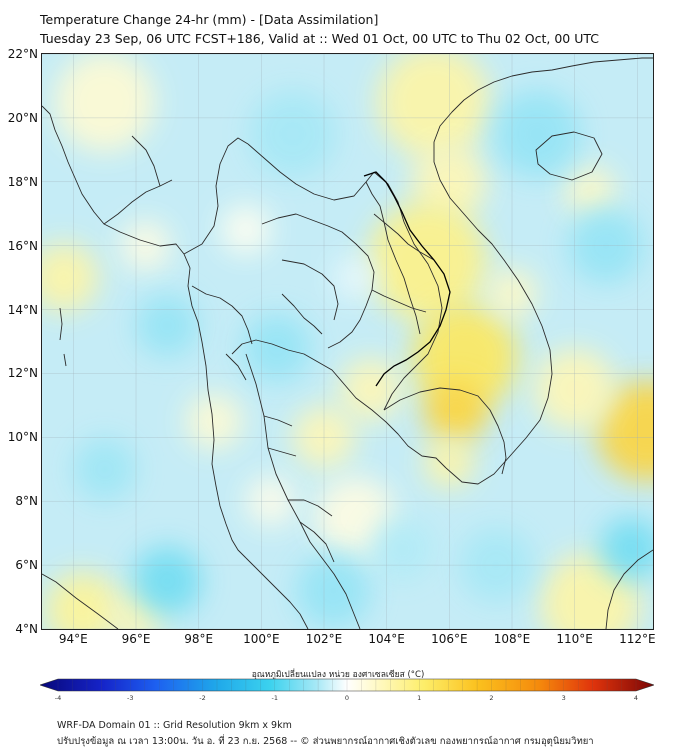 The height and width of the screenshot is (756, 676). Describe the element at coordinates (22, 181) in the screenshot. I see `lat-label: 18°N` at that location.